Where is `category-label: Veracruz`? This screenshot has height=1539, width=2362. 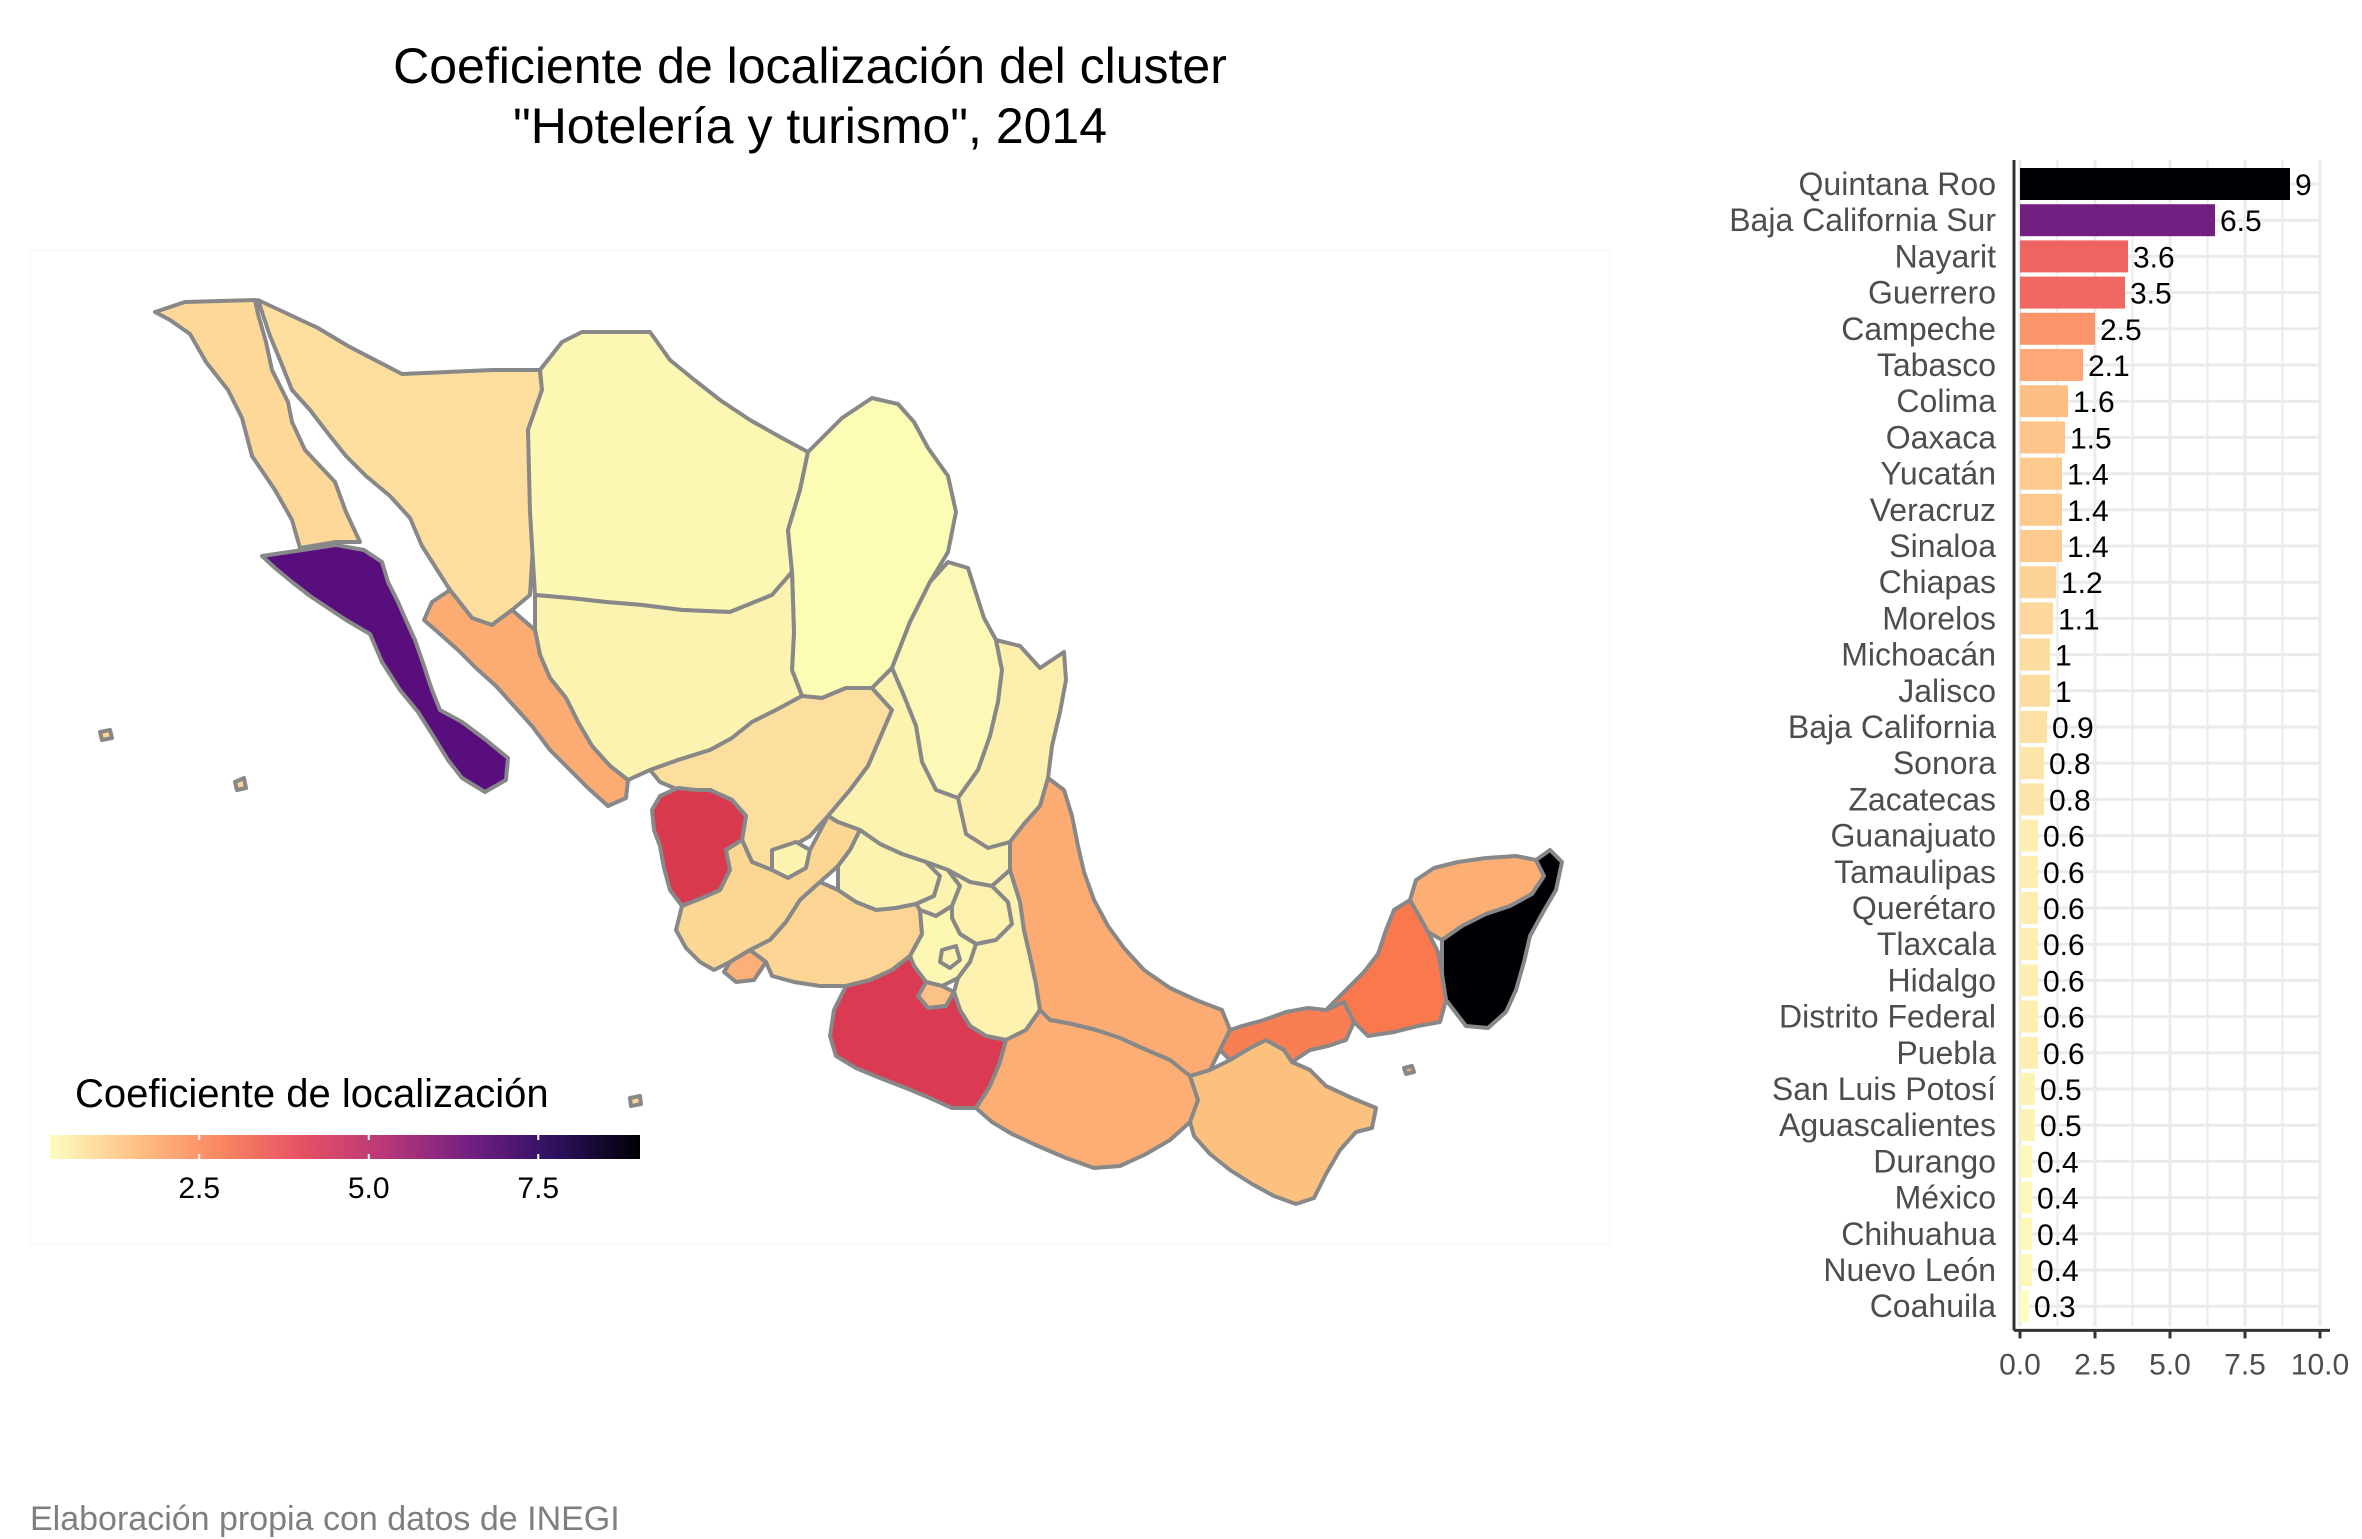
category-label: Veracruz is located at coordinates (1933, 510).